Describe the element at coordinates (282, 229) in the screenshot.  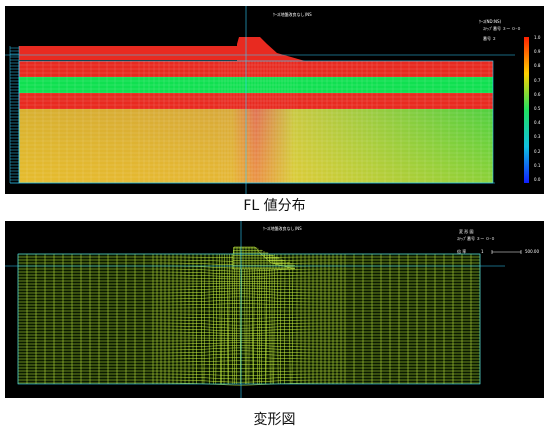
I see `def-panel-header: ｹｰｽ(地盤改良なし)NS` at that location.